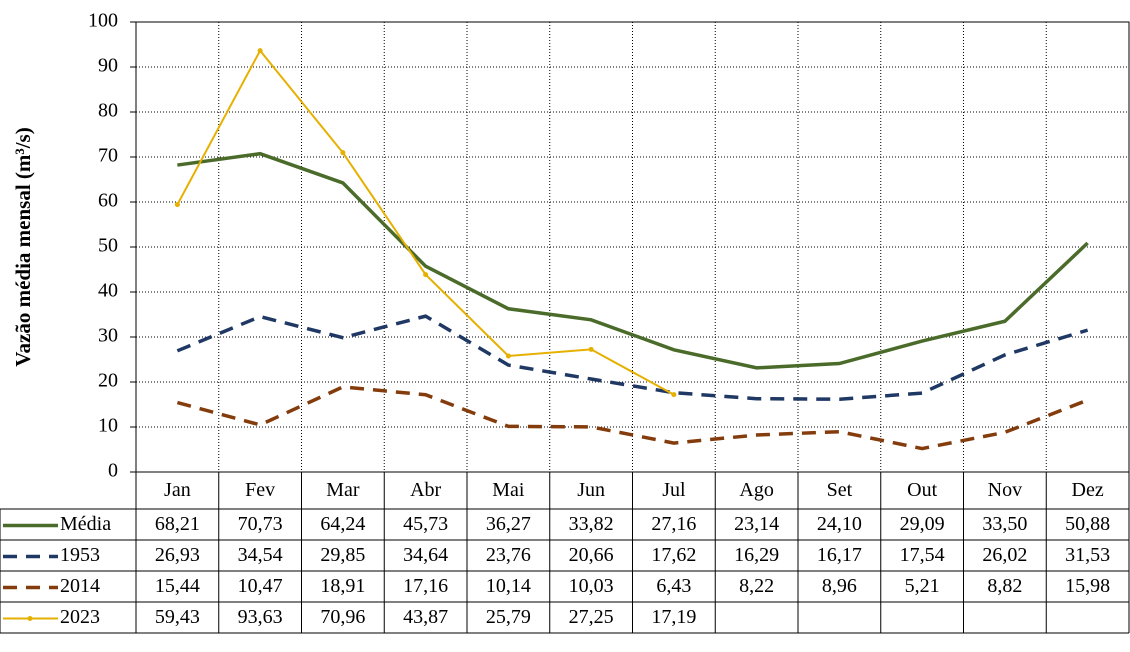 The height and width of the screenshot is (652, 1130). What do you see at coordinates (85, 524) in the screenshot?
I see `legend-label: Média` at bounding box center [85, 524].